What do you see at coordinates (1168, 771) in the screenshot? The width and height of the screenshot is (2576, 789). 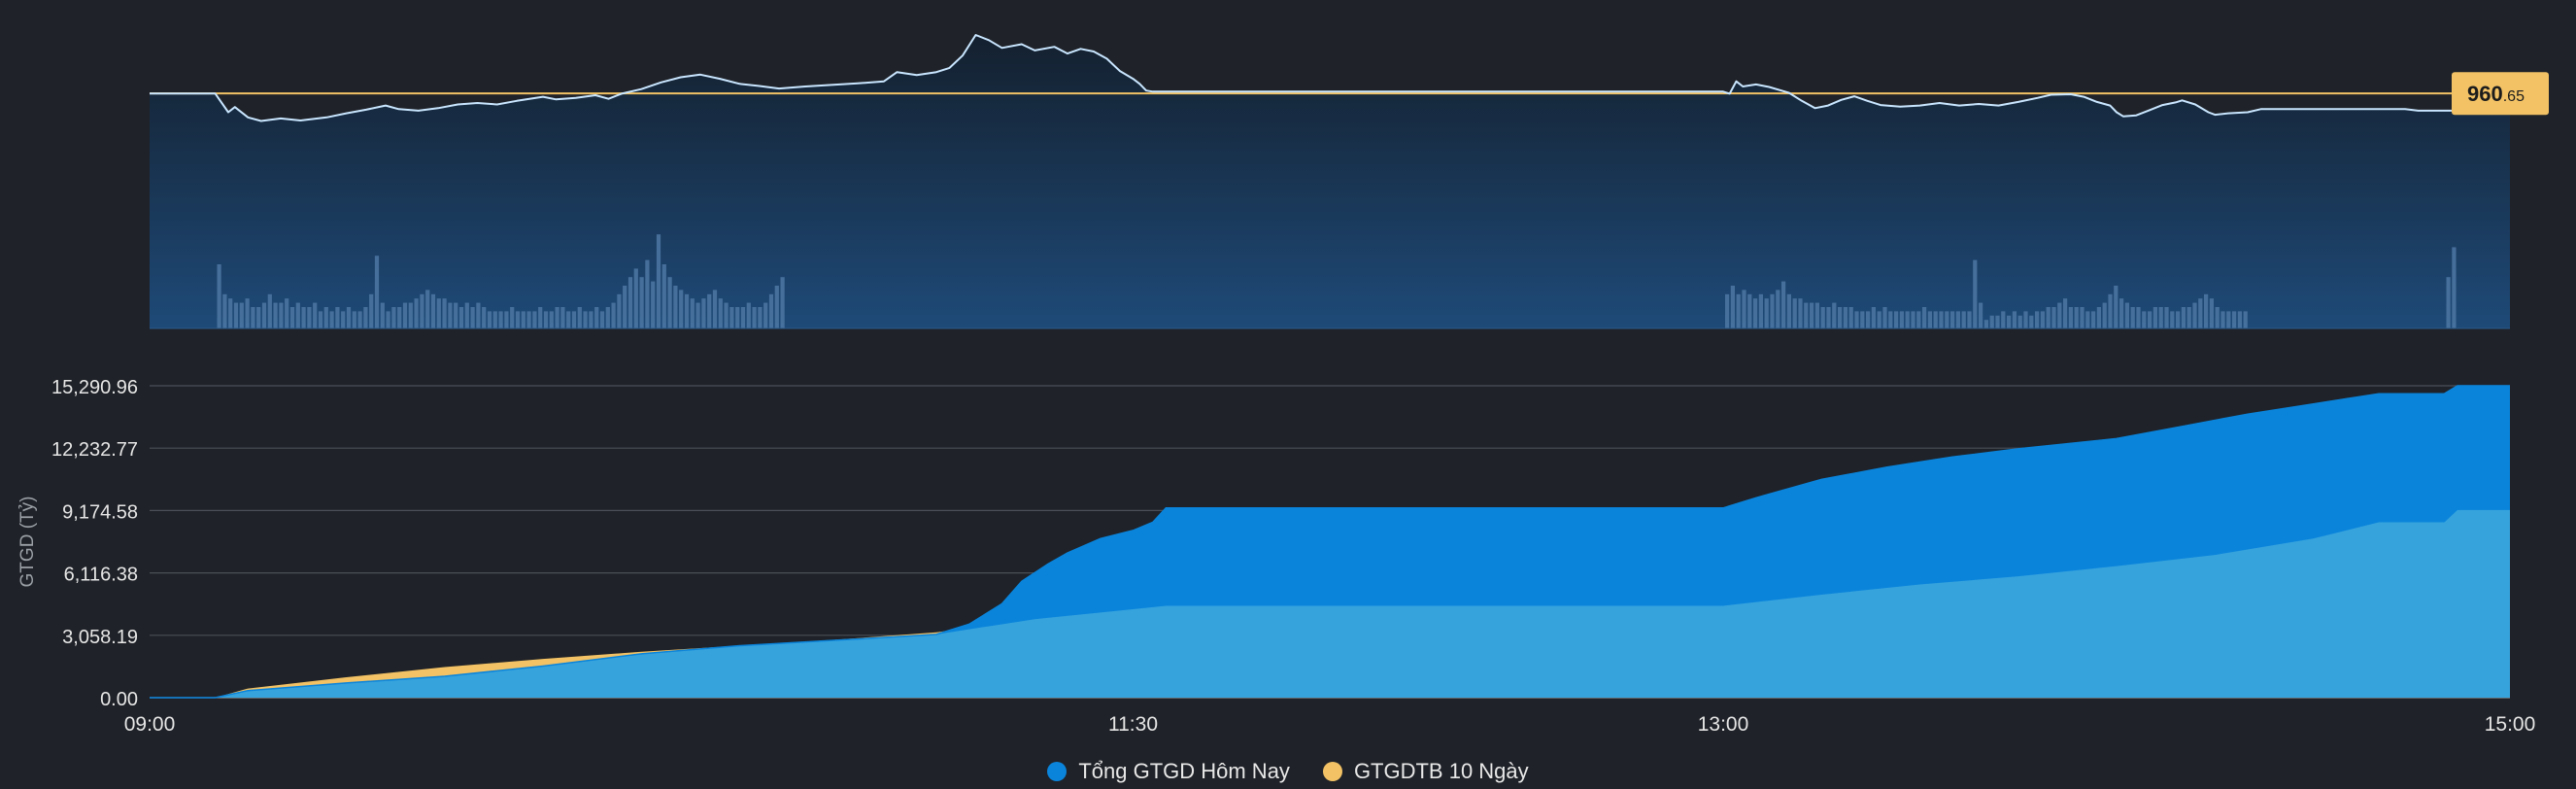 I see `legend-item-today-value: Tổng GTGD Hôm Nay` at bounding box center [1168, 771].